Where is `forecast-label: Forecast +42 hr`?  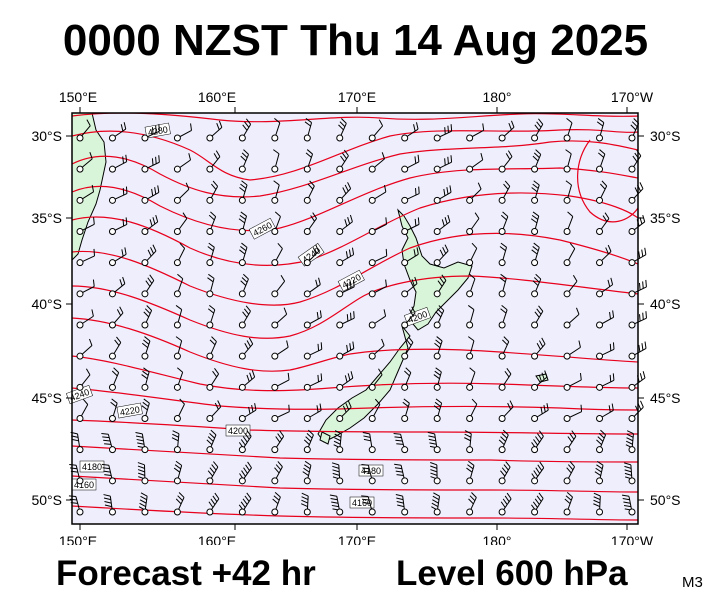 forecast-label: Forecast +42 hr is located at coordinates (186, 573).